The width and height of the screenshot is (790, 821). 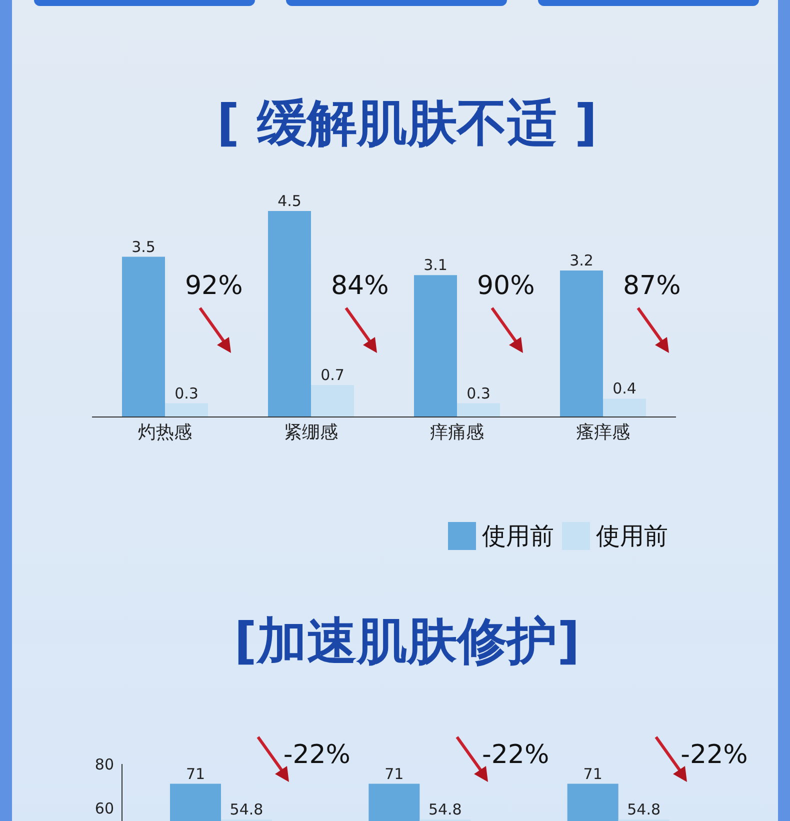 I want to click on y-tick-label: 60, so click(x=104, y=808).